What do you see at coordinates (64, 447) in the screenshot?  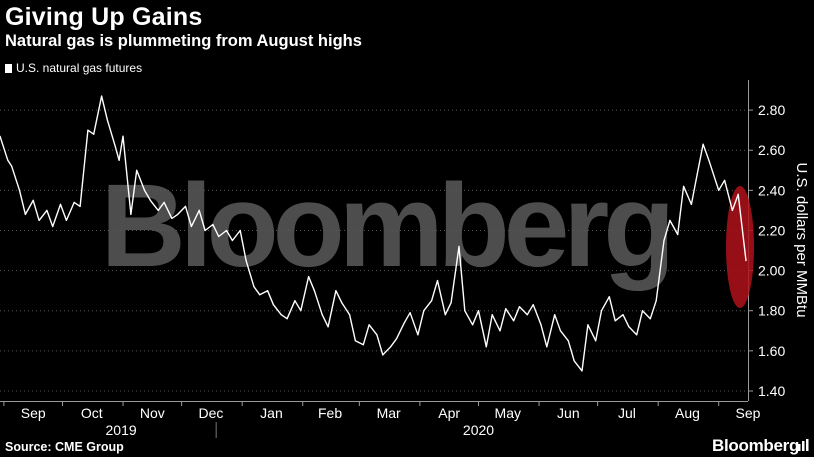 I see `source-note: Source: CME Group` at bounding box center [64, 447].